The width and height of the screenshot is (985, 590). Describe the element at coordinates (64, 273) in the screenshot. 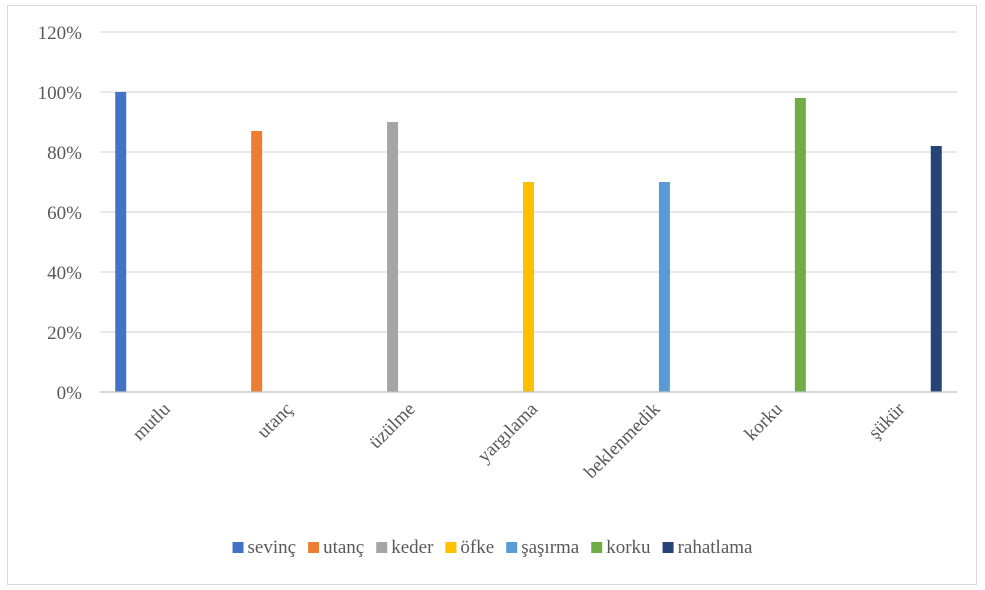

I see `y-tick-label: 40%` at that location.